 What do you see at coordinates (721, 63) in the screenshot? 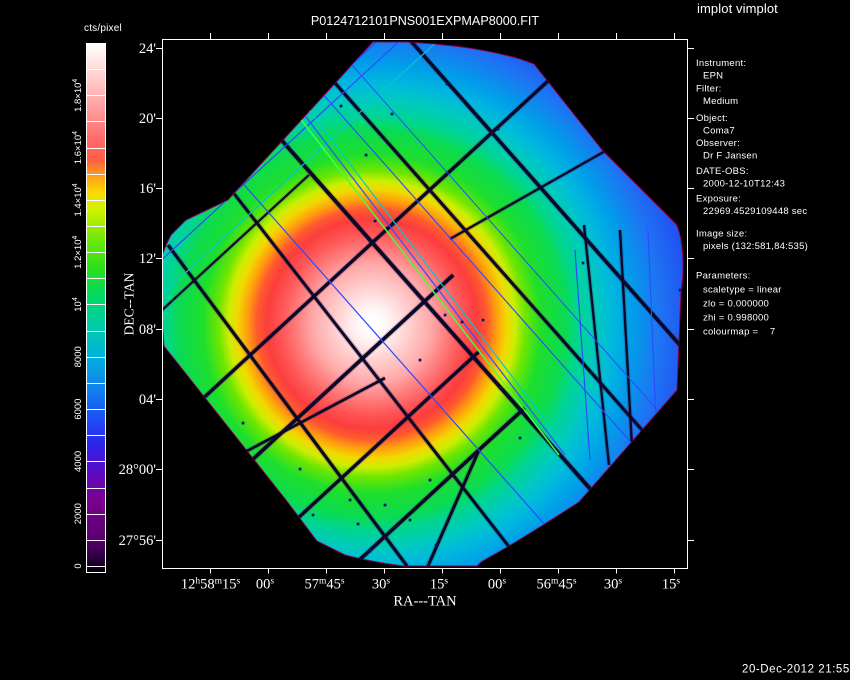
I see `svg-text: Instrument:` at bounding box center [721, 63].